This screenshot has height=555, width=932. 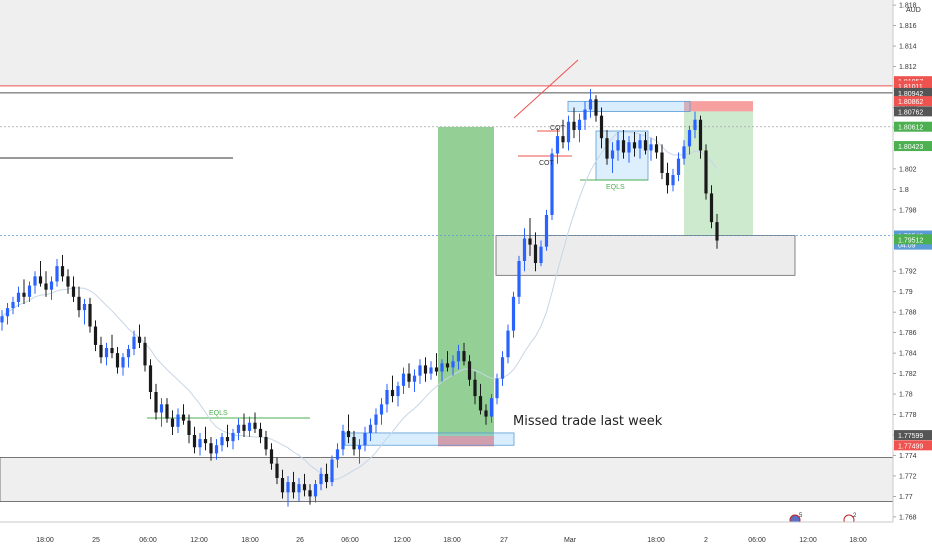 I want to click on currency-label: AUD, so click(x=913, y=10).